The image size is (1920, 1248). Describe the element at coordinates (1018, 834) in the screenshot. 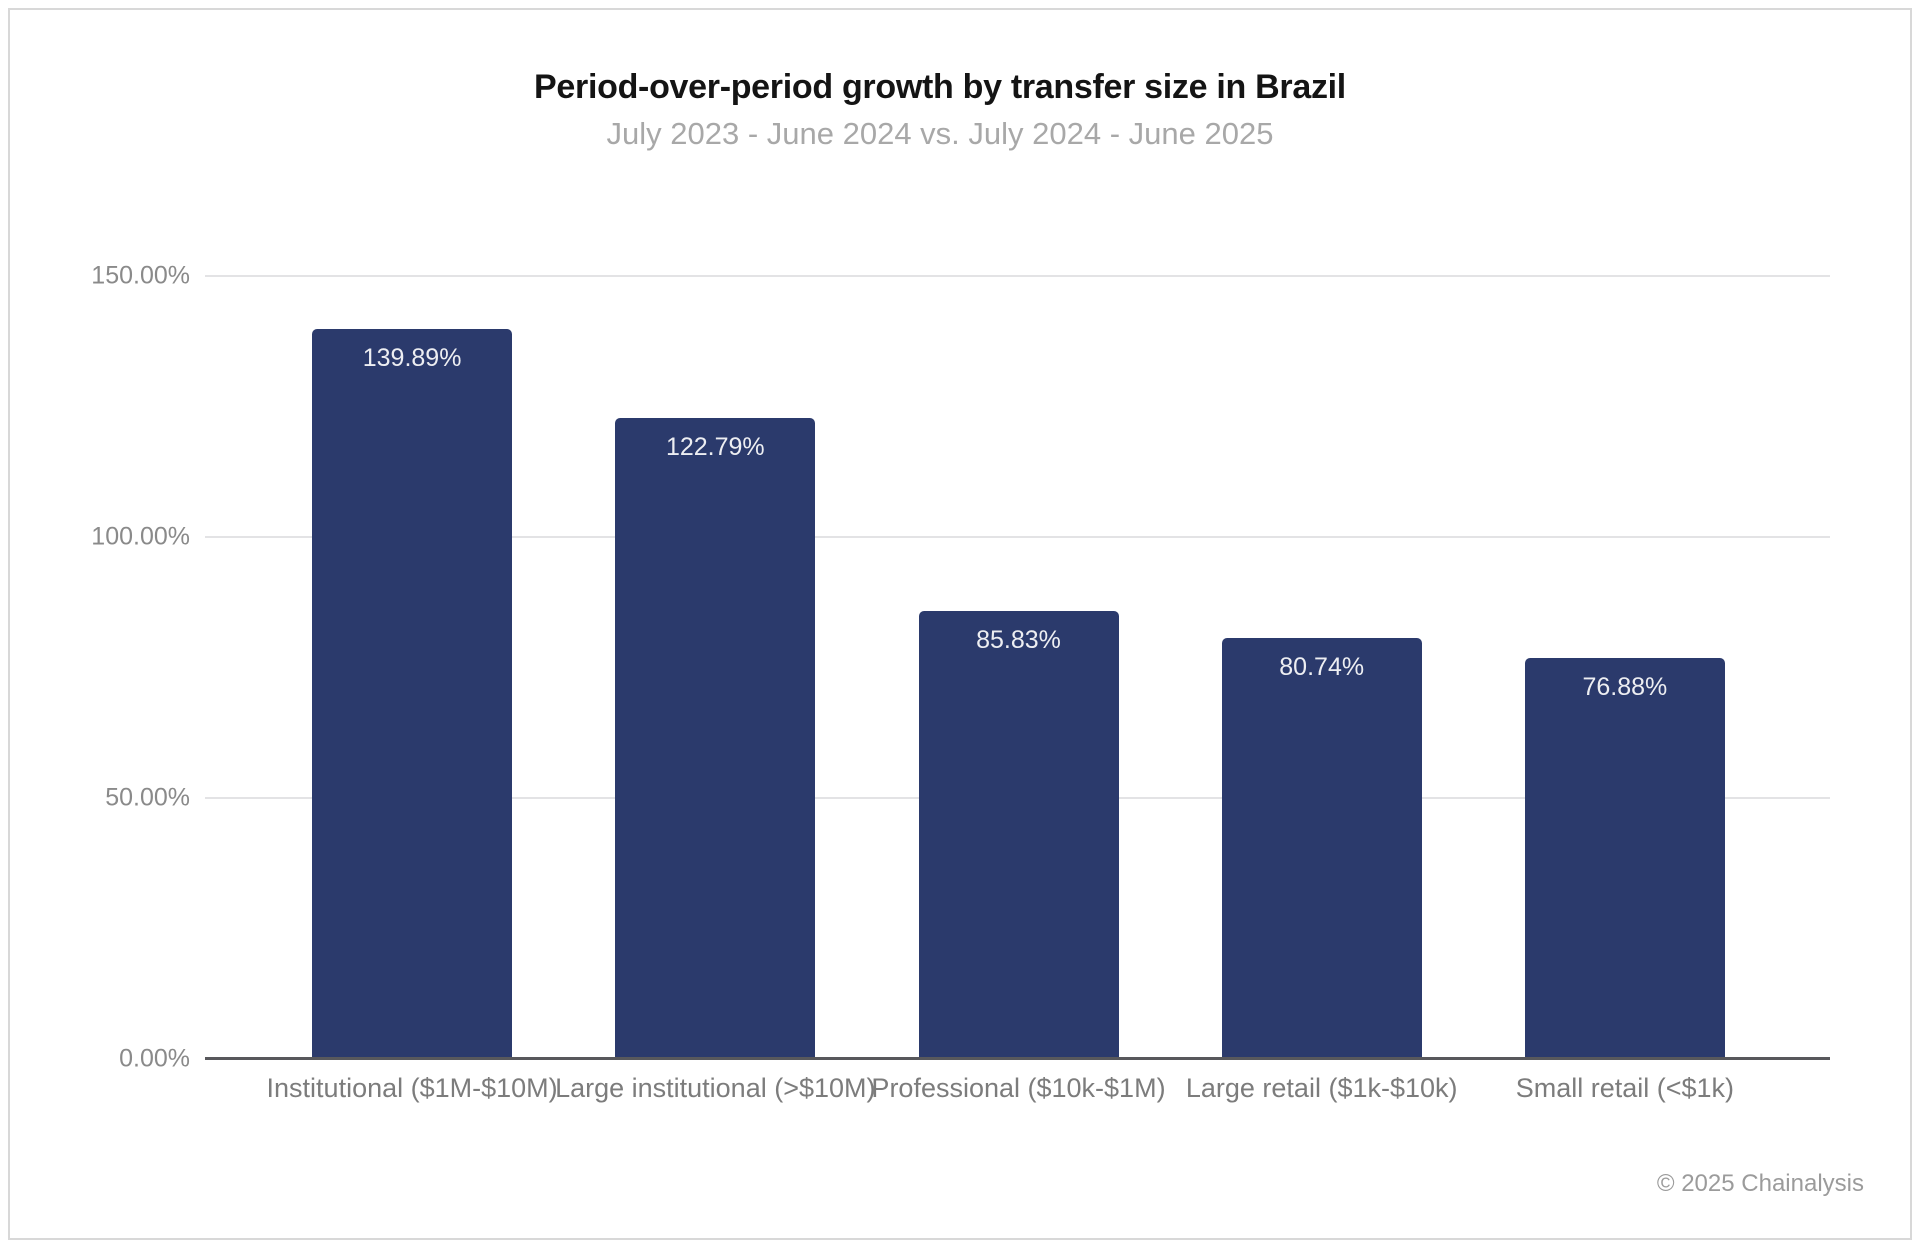

I see `bar: 85.83%` at that location.